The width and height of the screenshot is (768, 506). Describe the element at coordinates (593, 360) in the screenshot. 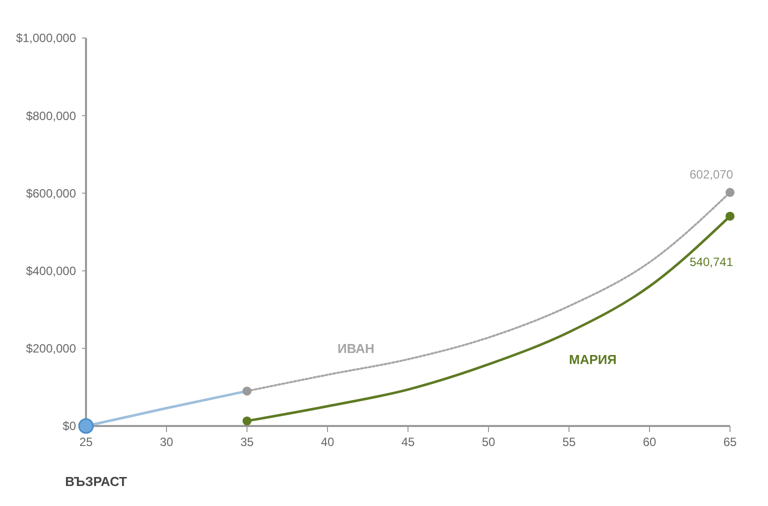

I see `series-label: МАРИЯ` at that location.